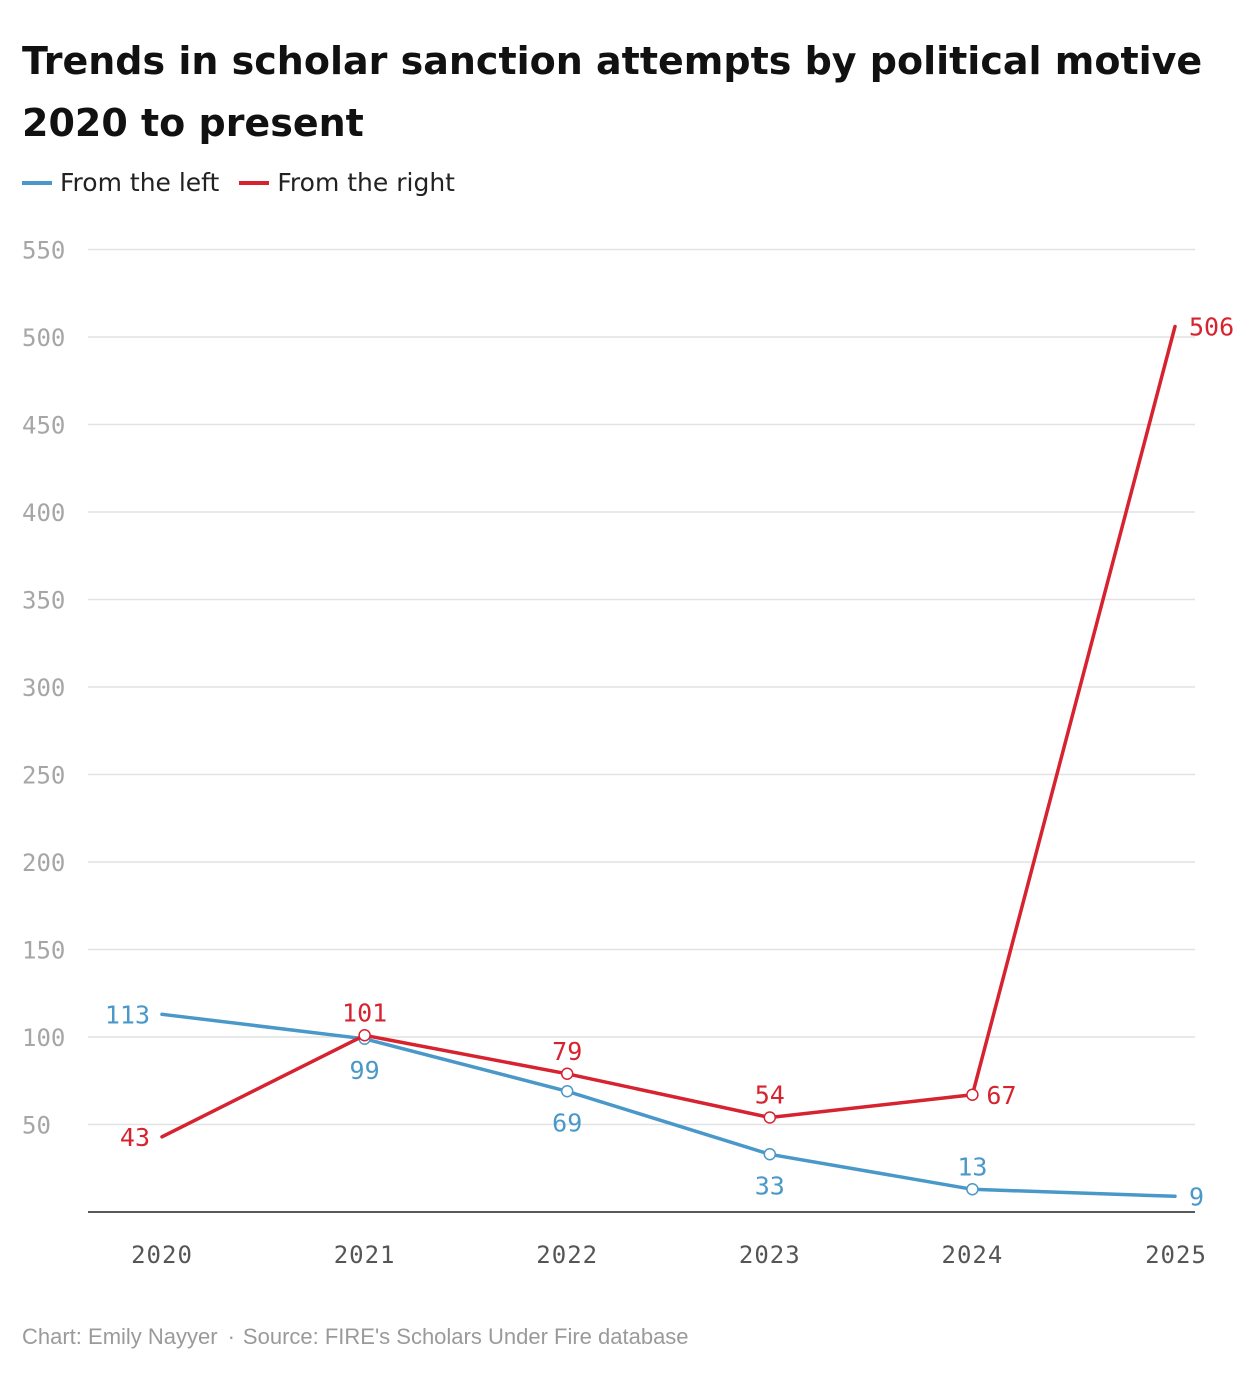 This screenshot has width=1260, height=1376. Describe the element at coordinates (567, 1255) in the screenshot. I see `x-tick-label-2022: 2022` at that location.